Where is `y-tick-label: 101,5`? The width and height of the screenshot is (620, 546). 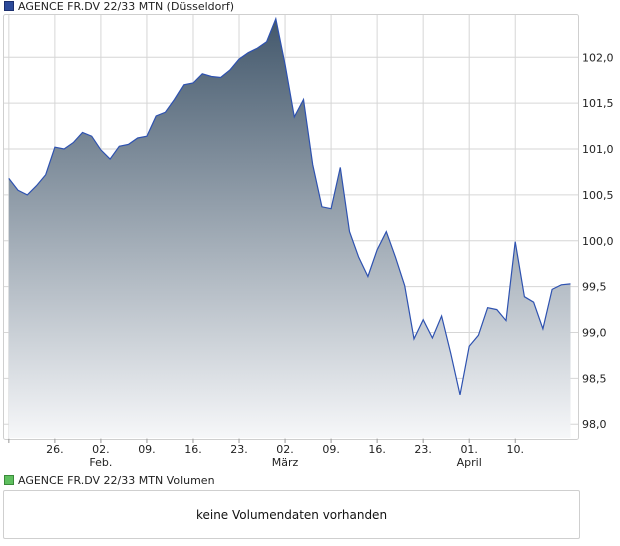 y-tick-label: 101,5 is located at coordinates (598, 103).